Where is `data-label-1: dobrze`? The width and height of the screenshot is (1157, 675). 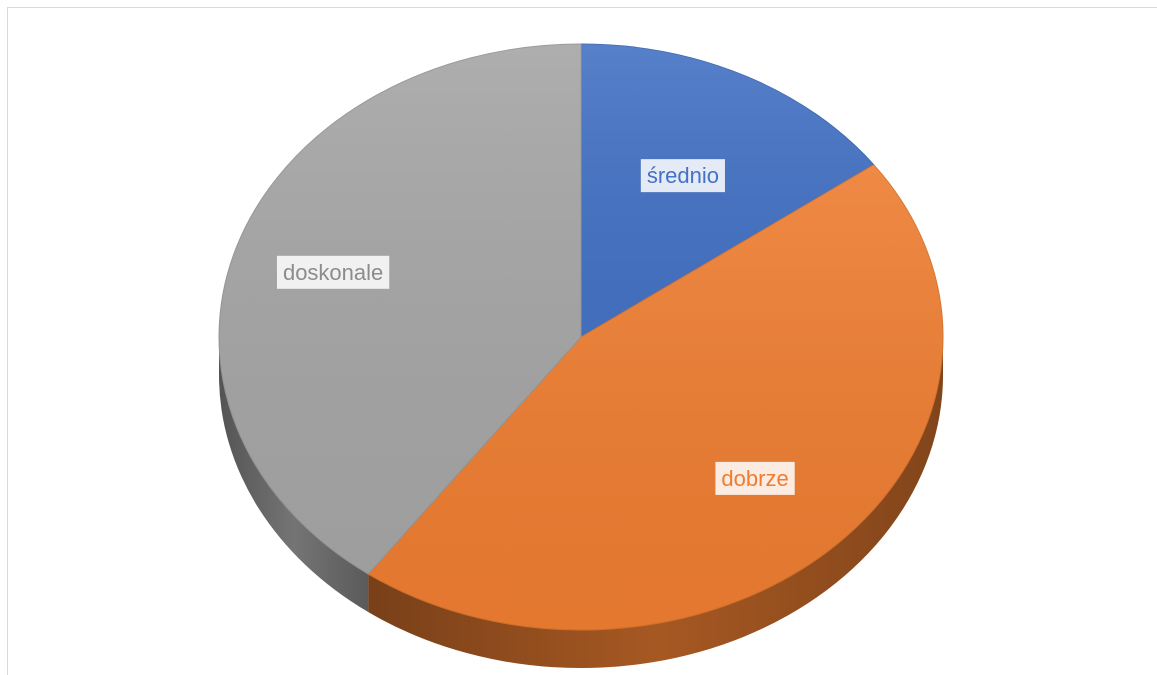 data-label-1: dobrze is located at coordinates (755, 478).